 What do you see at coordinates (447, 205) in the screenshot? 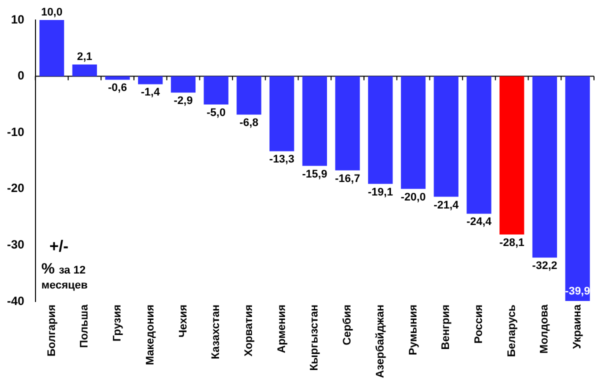
I see `data-label: -21,4` at bounding box center [447, 205].